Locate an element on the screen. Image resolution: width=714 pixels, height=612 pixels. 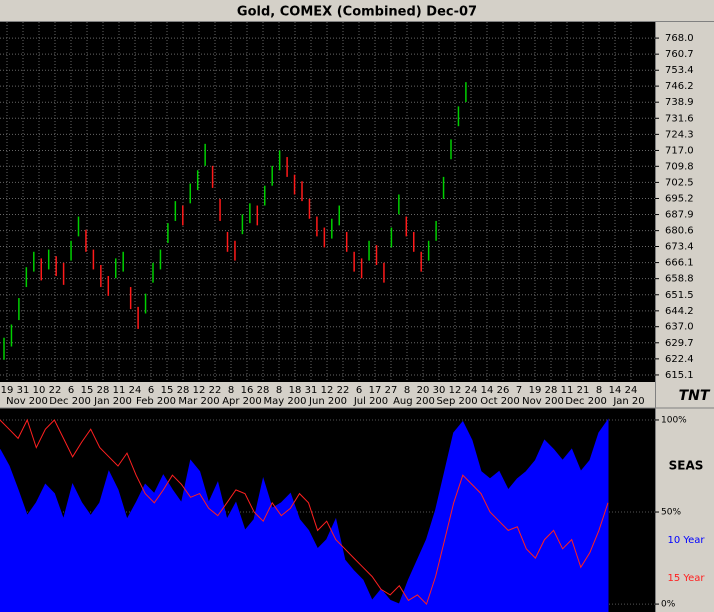
y-tick-label: 0% is located at coordinates (668, 605).